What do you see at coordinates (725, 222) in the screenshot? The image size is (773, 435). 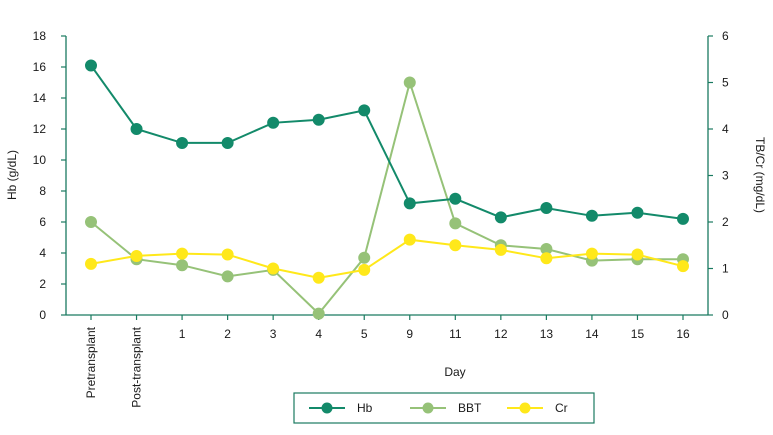 I see `y-right-tick-label: 2` at bounding box center [725, 222].